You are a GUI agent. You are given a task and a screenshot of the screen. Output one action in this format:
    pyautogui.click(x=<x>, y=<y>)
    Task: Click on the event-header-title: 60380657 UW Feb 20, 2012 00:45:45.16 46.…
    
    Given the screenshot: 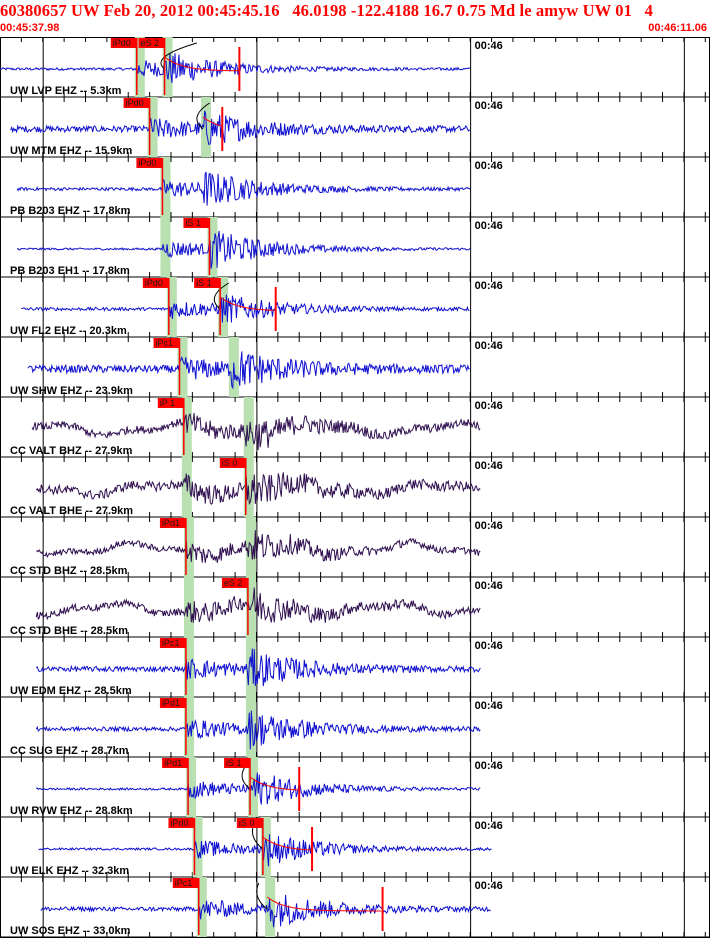 What is the action you would take?
    pyautogui.click(x=326, y=10)
    